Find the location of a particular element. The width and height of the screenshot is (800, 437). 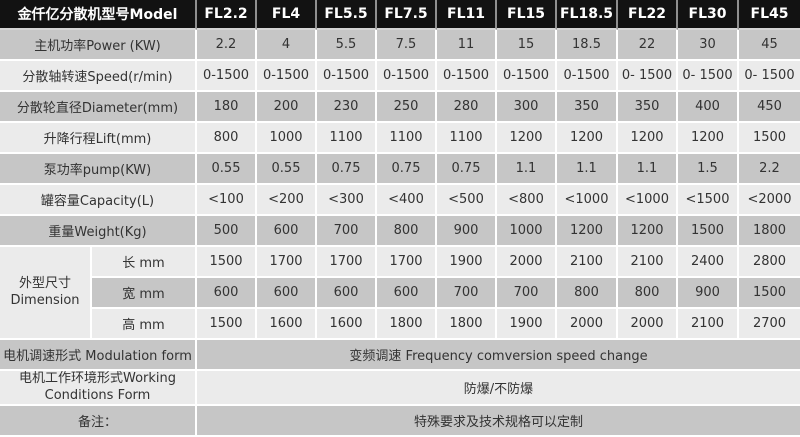

spec-value-cell: 250 is located at coordinates (407, 107).